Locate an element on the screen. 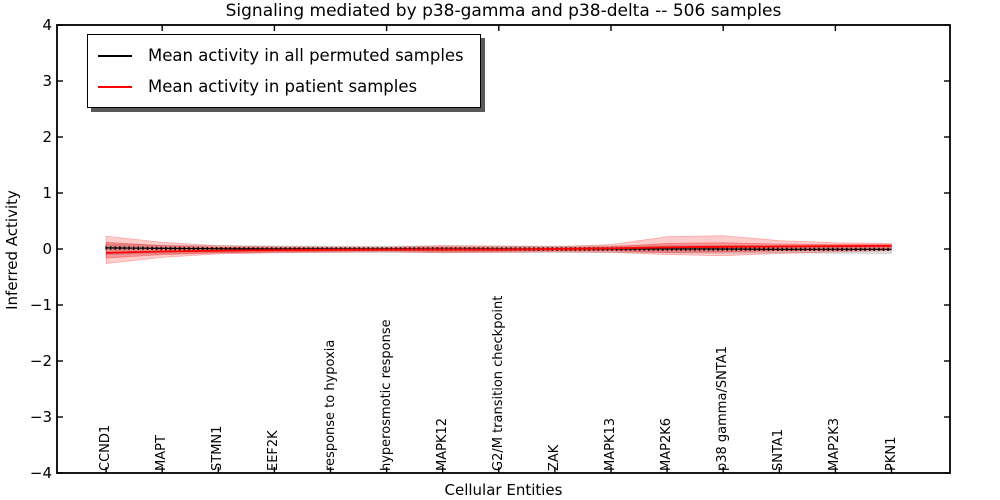 The width and height of the screenshot is (1000, 500). x-tick-label: STMN1 is located at coordinates (218, 448).